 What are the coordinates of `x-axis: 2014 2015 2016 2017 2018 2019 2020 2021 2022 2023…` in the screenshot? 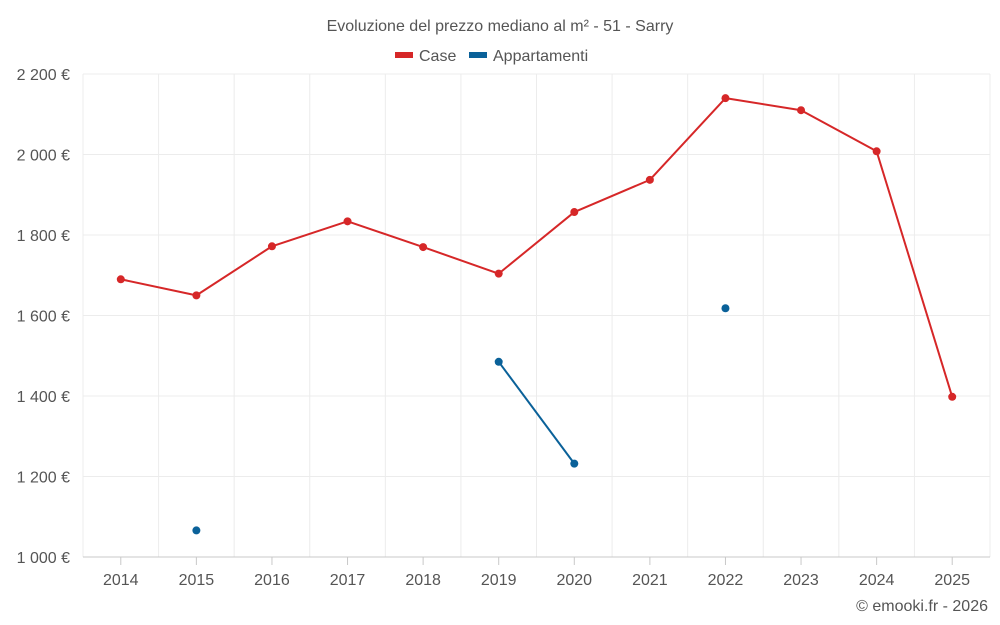 It's located at (536, 572).